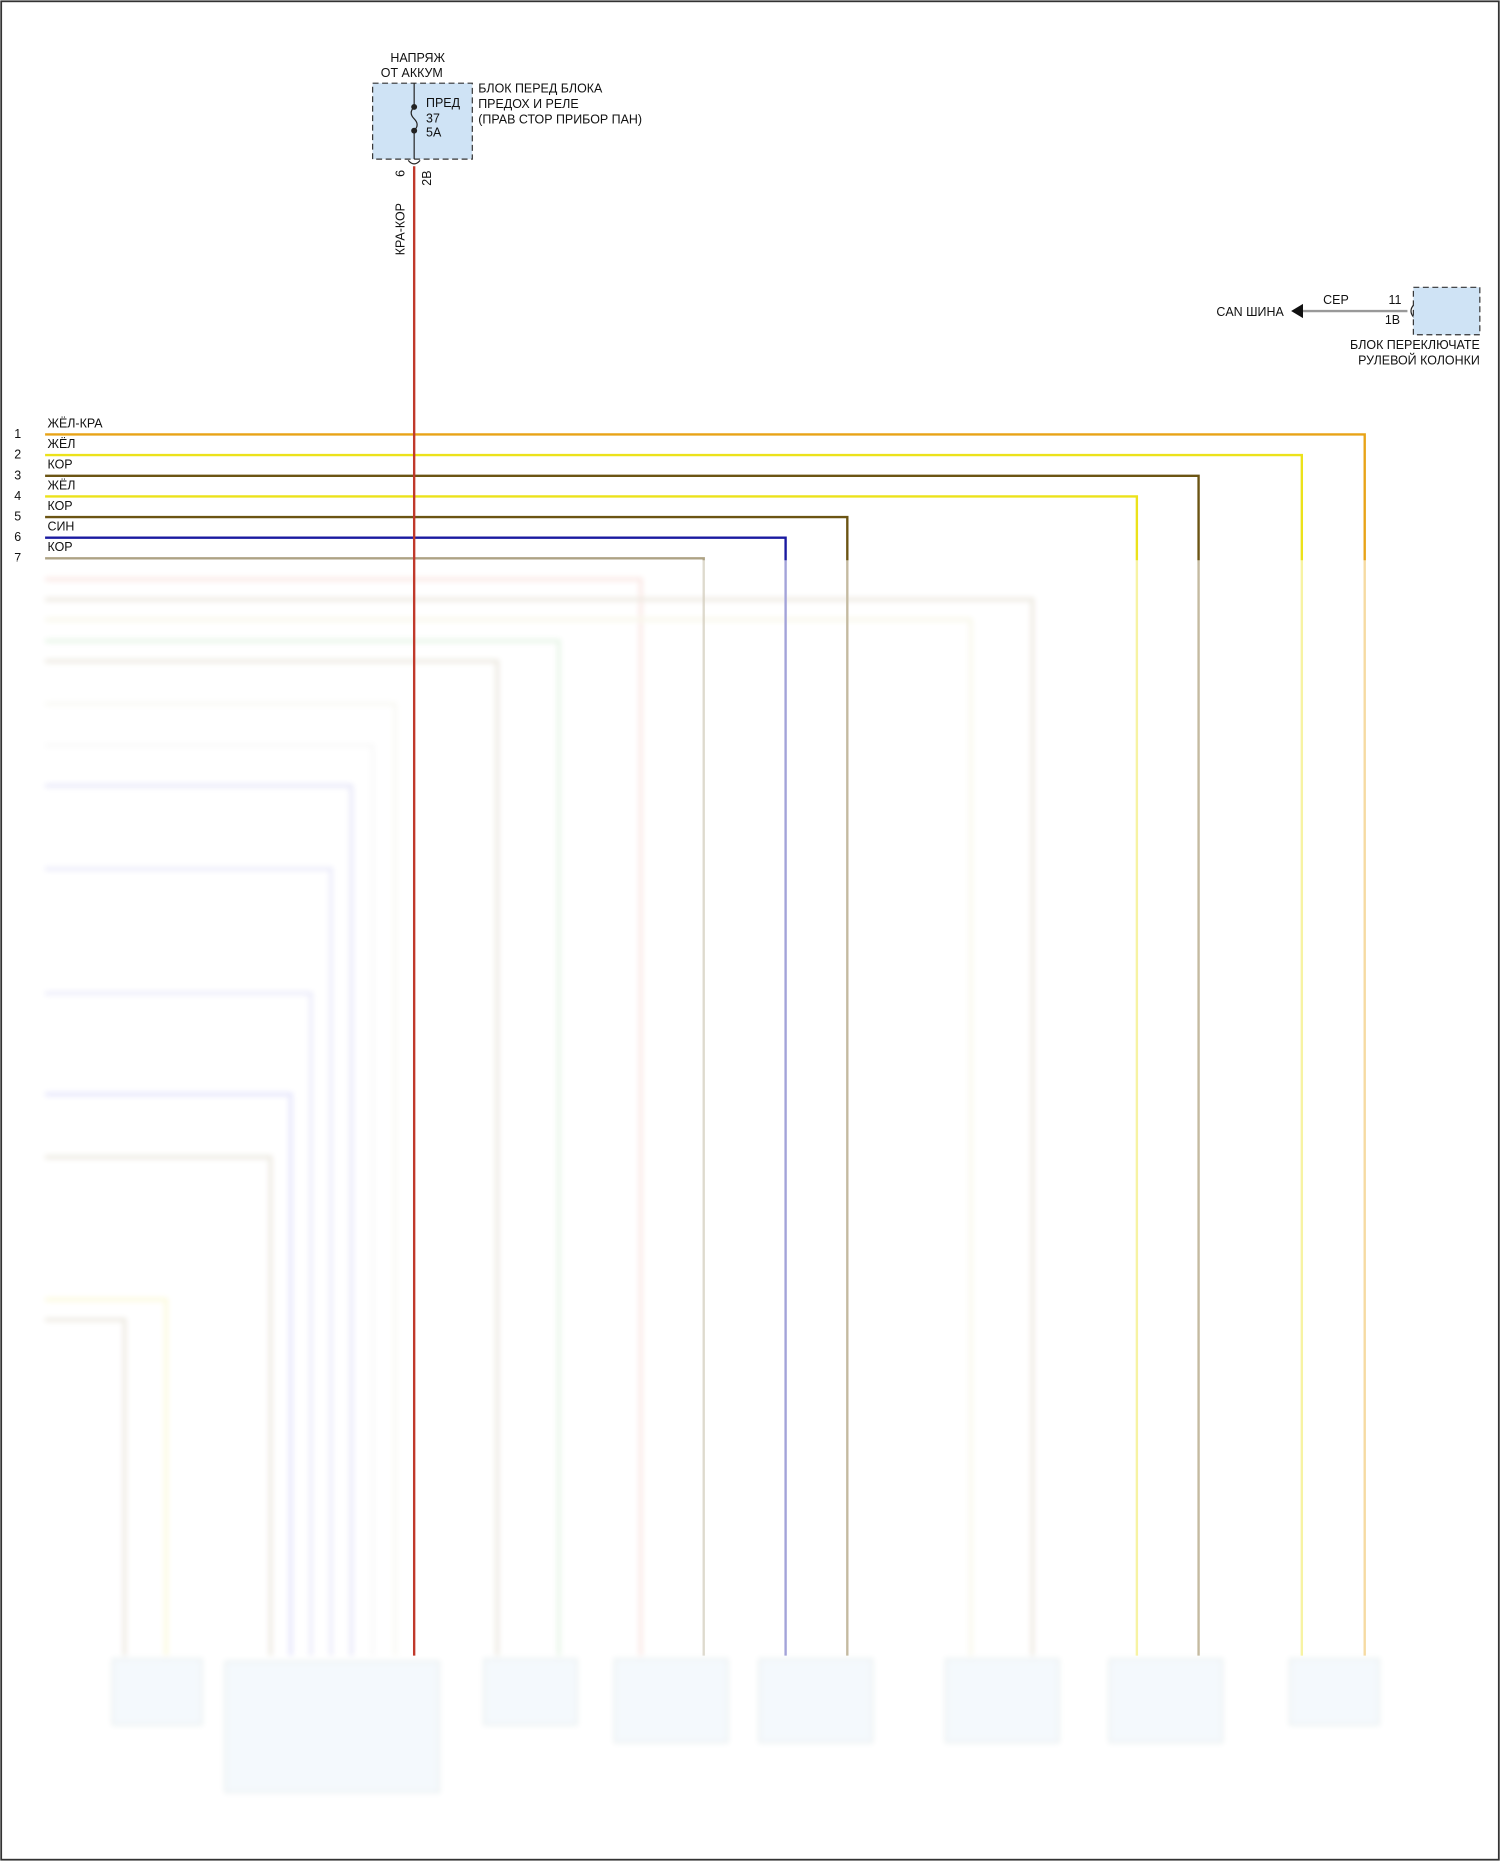 The width and height of the screenshot is (1500, 1861). Describe the element at coordinates (1336, 300) in the screenshot. I see `can-wire-label: СЕР` at that location.